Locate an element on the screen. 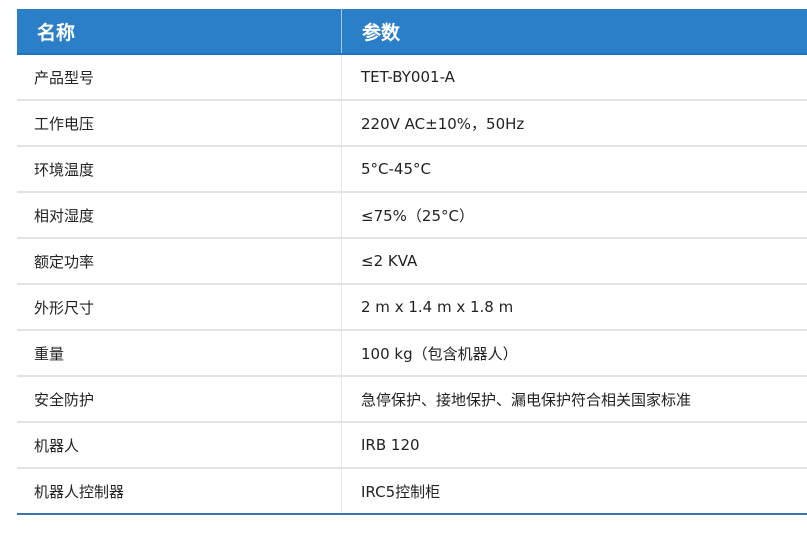 This screenshot has height=557, width=807. param-value: 220V AC±10%，50Hz is located at coordinates (443, 123).